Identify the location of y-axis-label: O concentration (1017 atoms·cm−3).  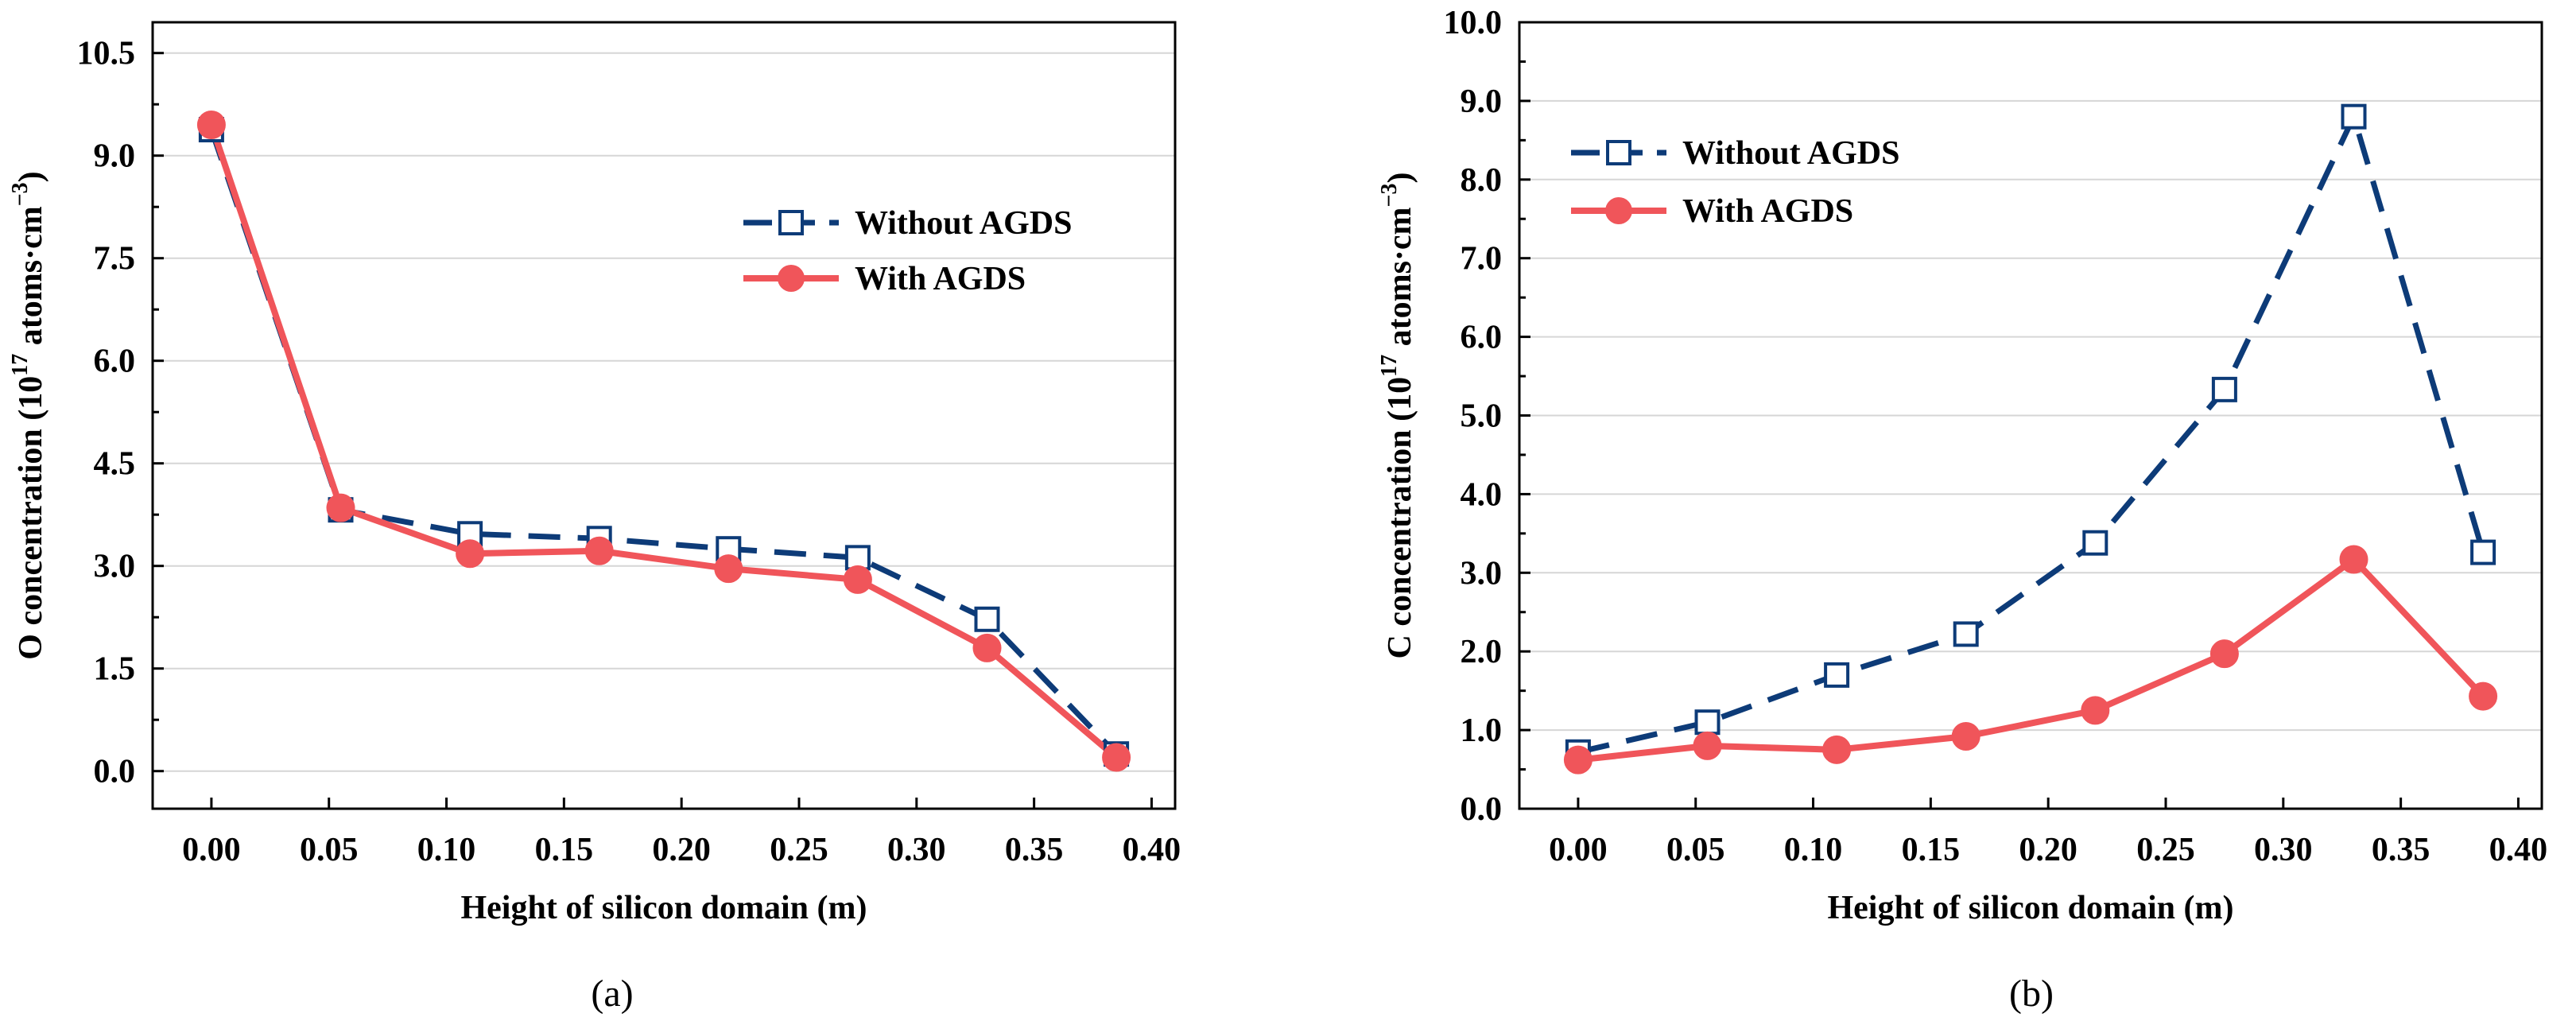
(29, 415).